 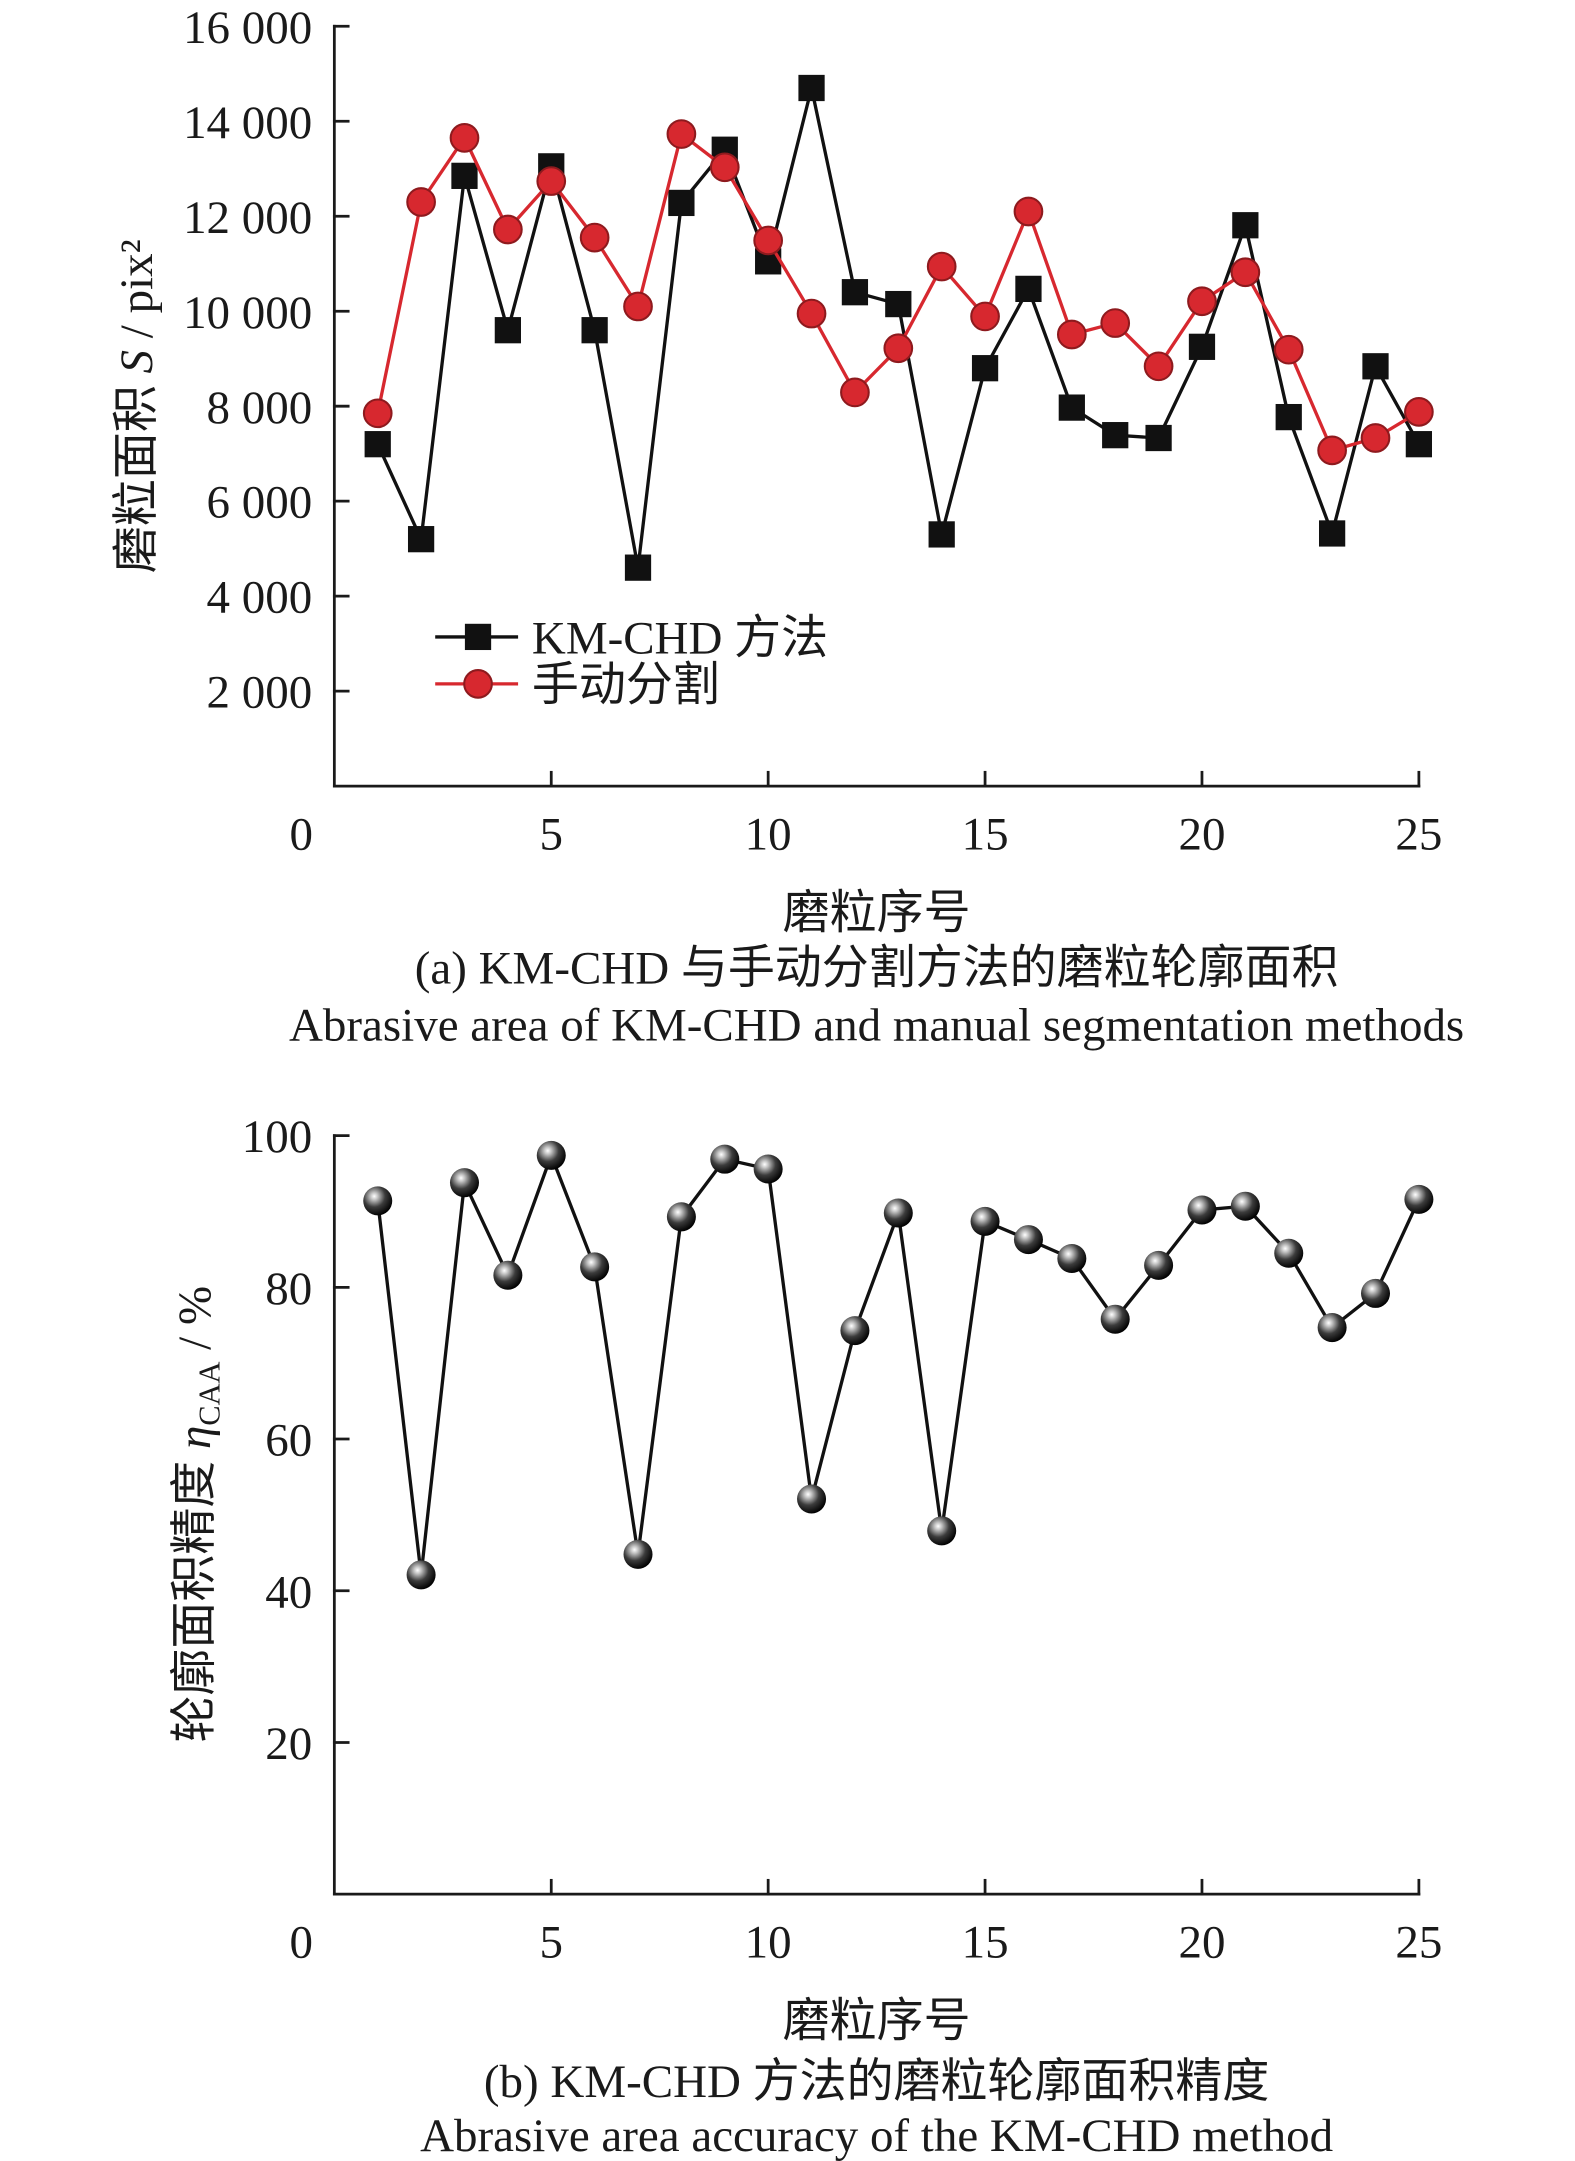 I want to click on y-tick-label: 10 000, so click(x=247, y=313).